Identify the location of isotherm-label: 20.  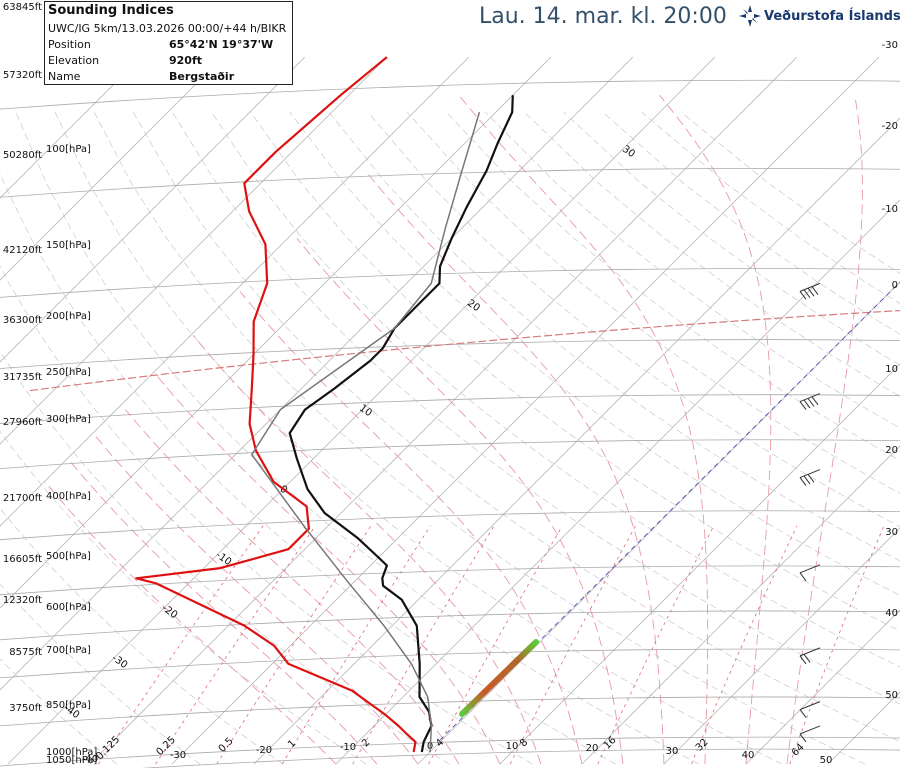
(473, 306).